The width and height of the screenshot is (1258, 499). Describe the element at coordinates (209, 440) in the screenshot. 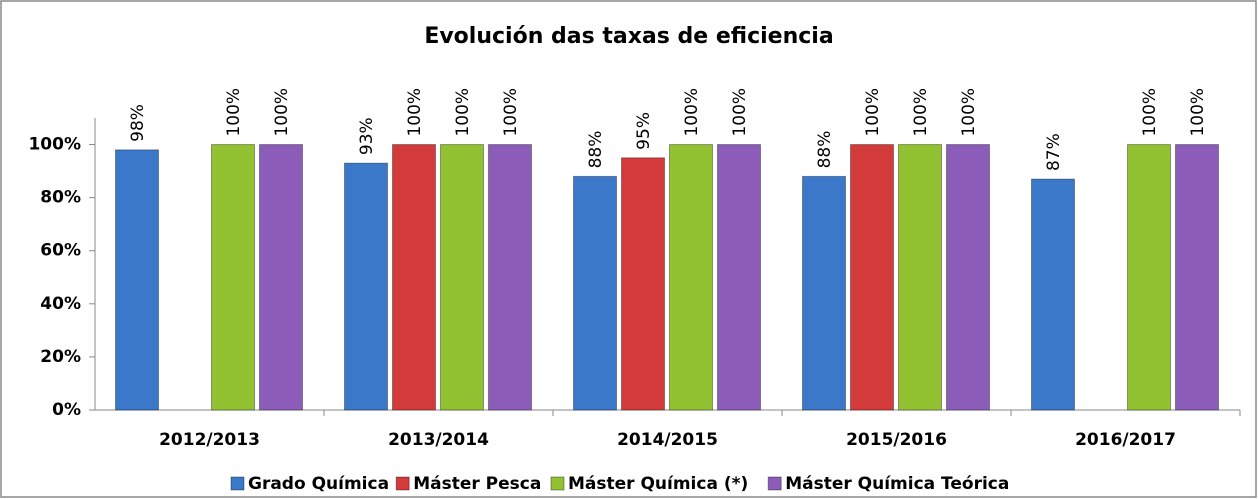

I see `x-tick-label: 2012/2013` at that location.